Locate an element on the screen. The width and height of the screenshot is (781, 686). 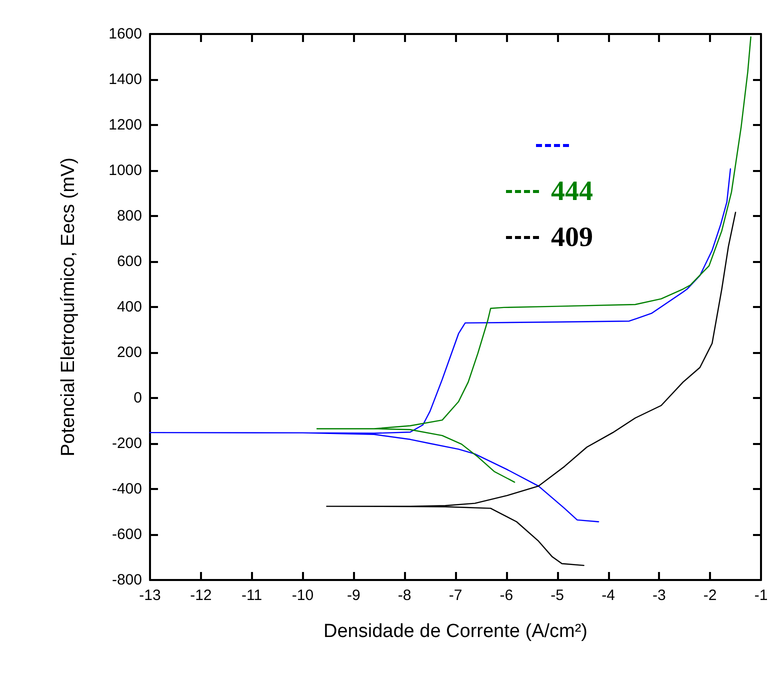
y-tick-label: -400 is located at coordinates (127, 489).